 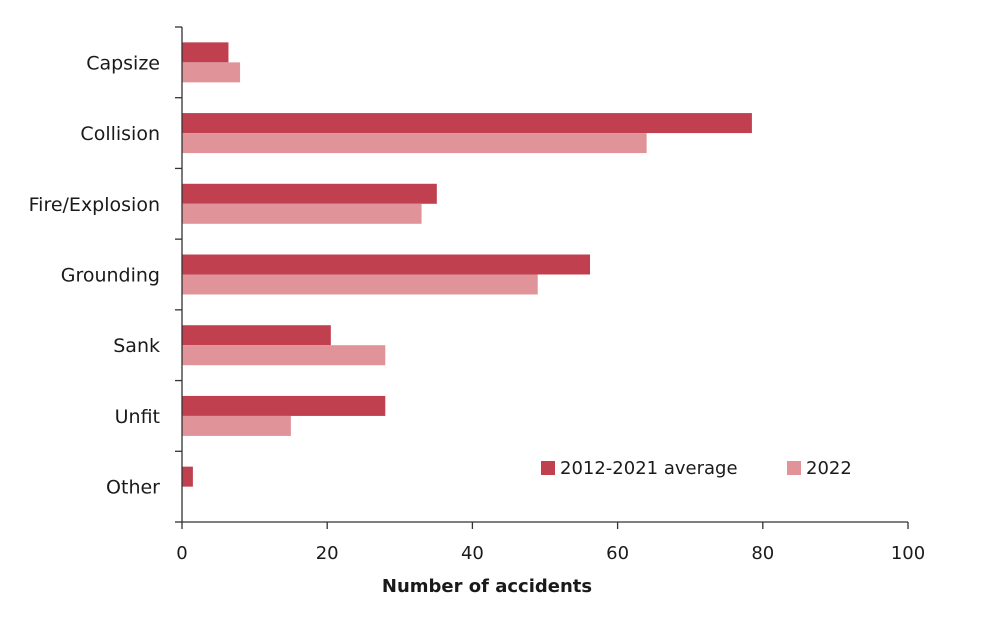 I want to click on category-label-sank: Sank, so click(x=136, y=346).